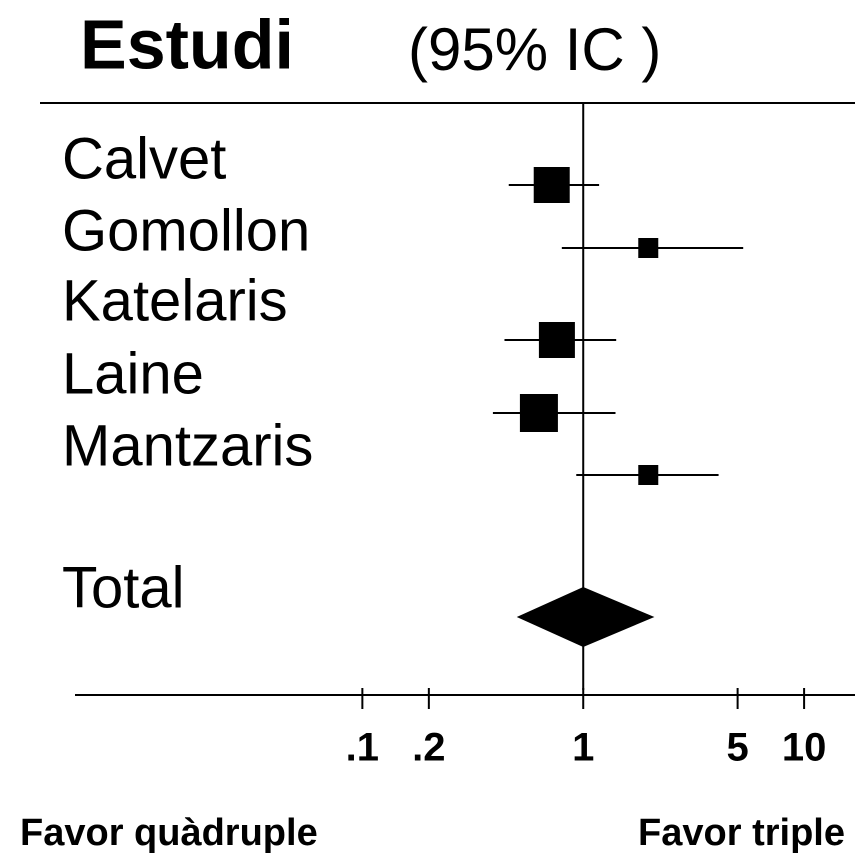  What do you see at coordinates (187, 445) in the screenshot?
I see `study-label: Mantzaris` at bounding box center [187, 445].